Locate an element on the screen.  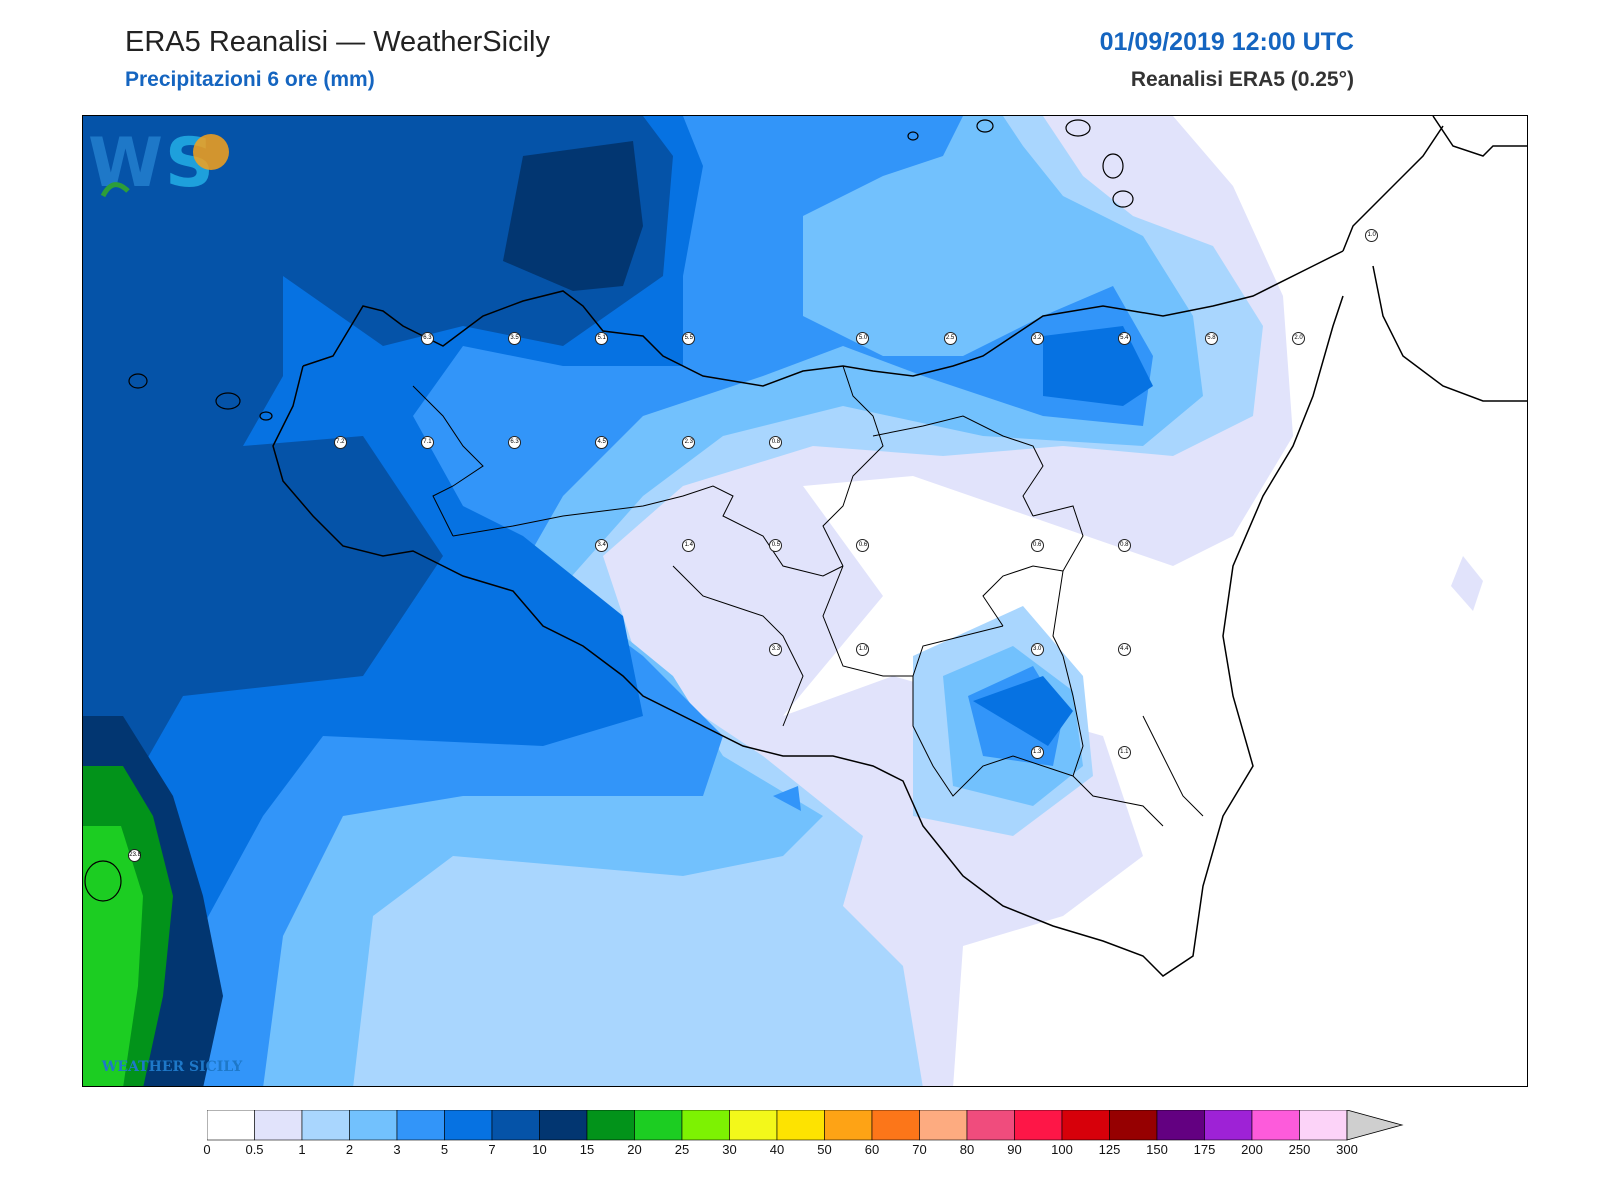
legend-tick-label: 0 is located at coordinates (207, 1149).